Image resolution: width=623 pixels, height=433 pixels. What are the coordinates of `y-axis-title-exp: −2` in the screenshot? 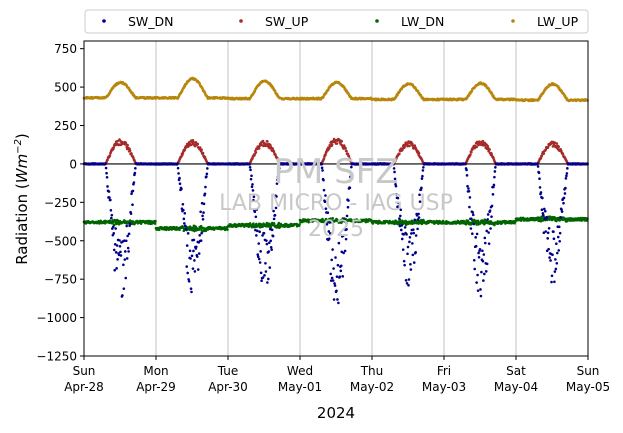 It's located at (18, 146).